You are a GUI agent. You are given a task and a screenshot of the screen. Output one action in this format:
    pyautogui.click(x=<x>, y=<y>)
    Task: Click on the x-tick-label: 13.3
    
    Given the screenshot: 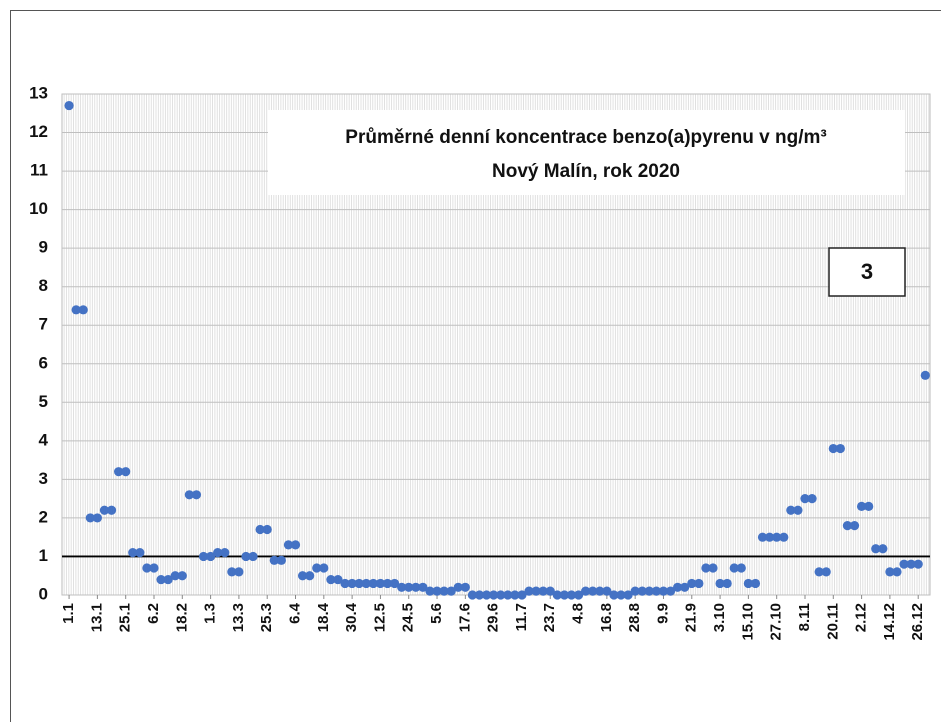 What is the action you would take?
    pyautogui.click(x=238, y=617)
    